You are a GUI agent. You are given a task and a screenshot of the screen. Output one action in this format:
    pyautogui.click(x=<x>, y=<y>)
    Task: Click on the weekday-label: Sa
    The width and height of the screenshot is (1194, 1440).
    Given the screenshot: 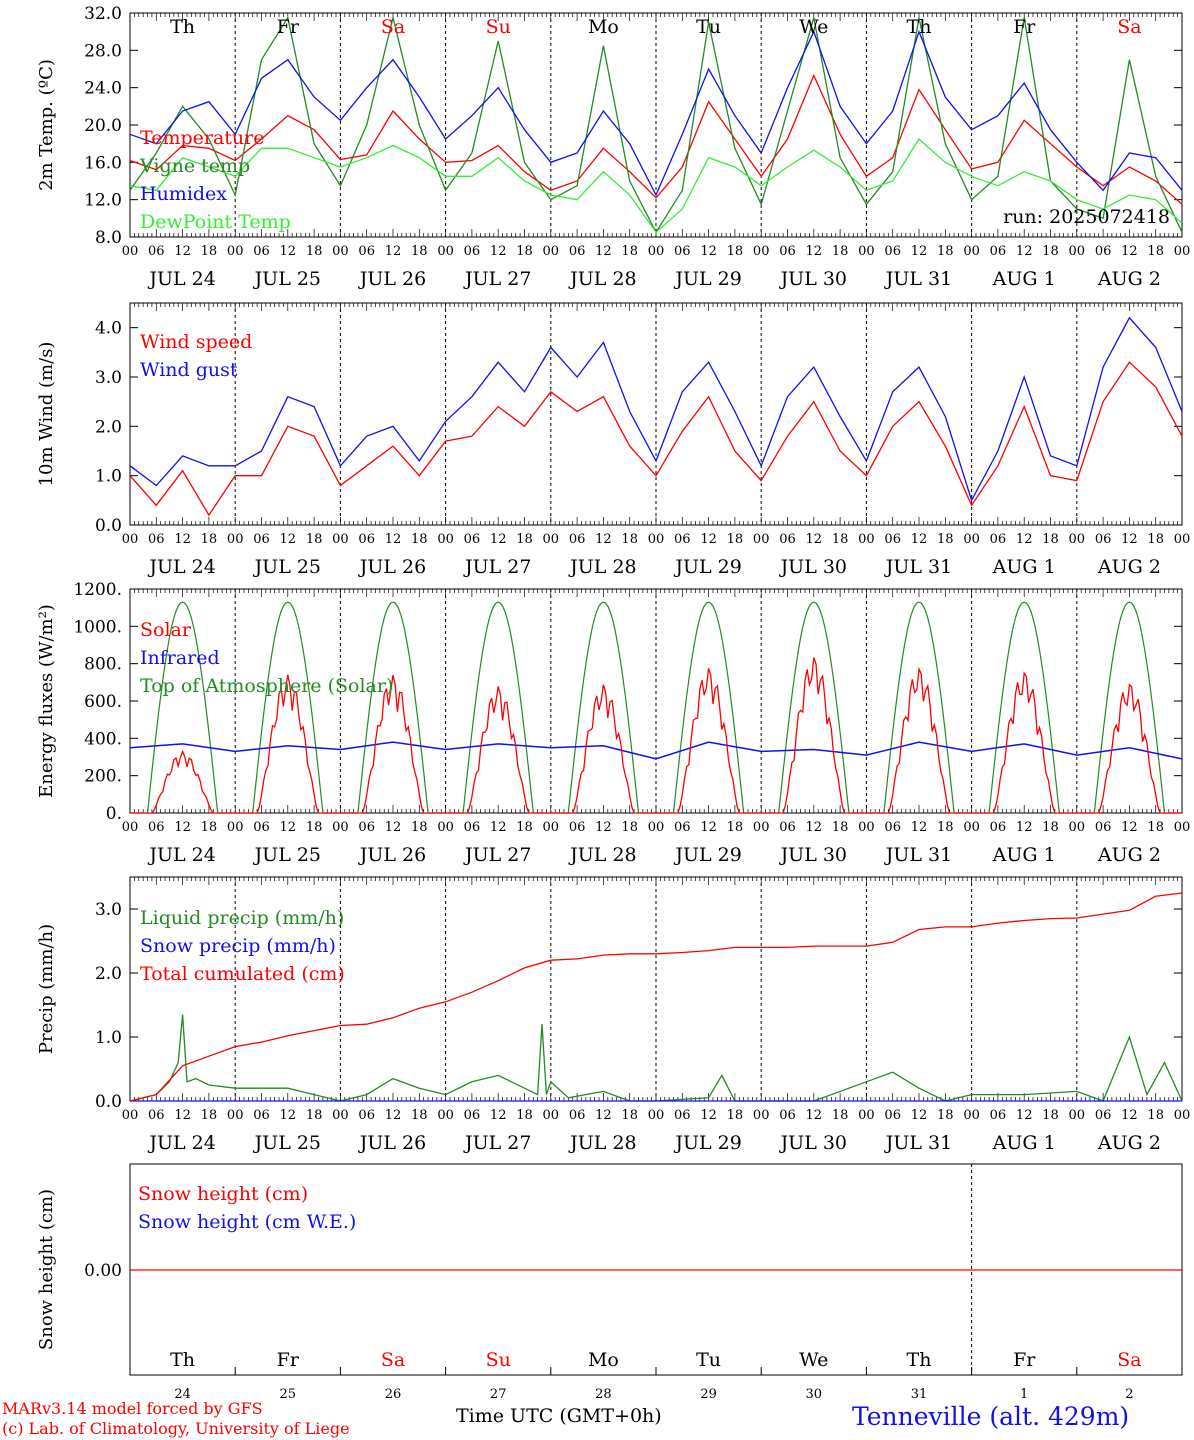 What is the action you would take?
    pyautogui.click(x=393, y=1360)
    